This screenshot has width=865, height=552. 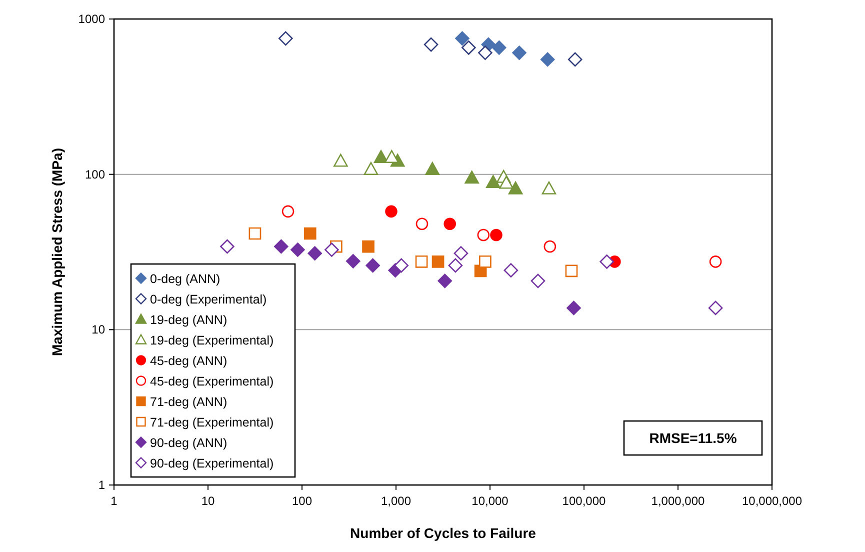 I want to click on x-tick-label: 10, so click(x=208, y=501).